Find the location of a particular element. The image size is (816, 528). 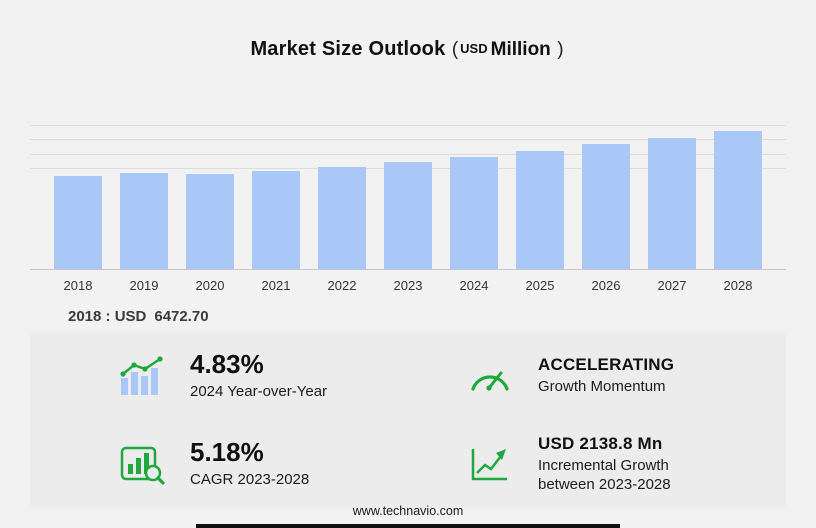

bar-2026 is located at coordinates (606, 206).